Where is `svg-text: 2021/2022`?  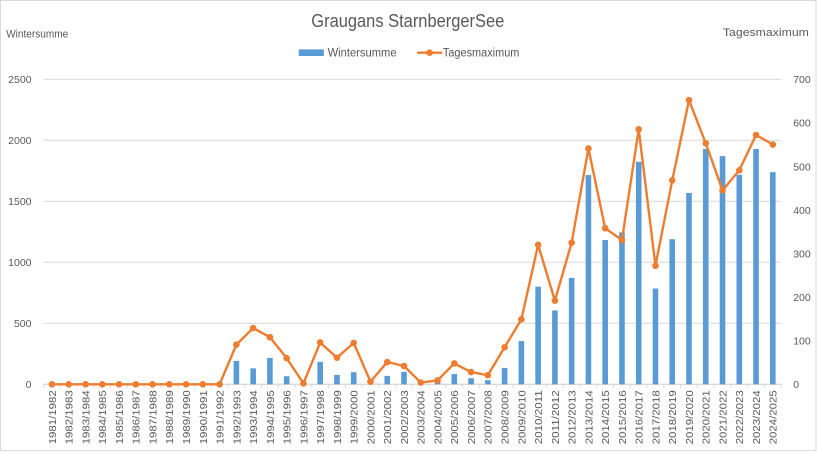 svg-text: 2021/2022 is located at coordinates (723, 417).